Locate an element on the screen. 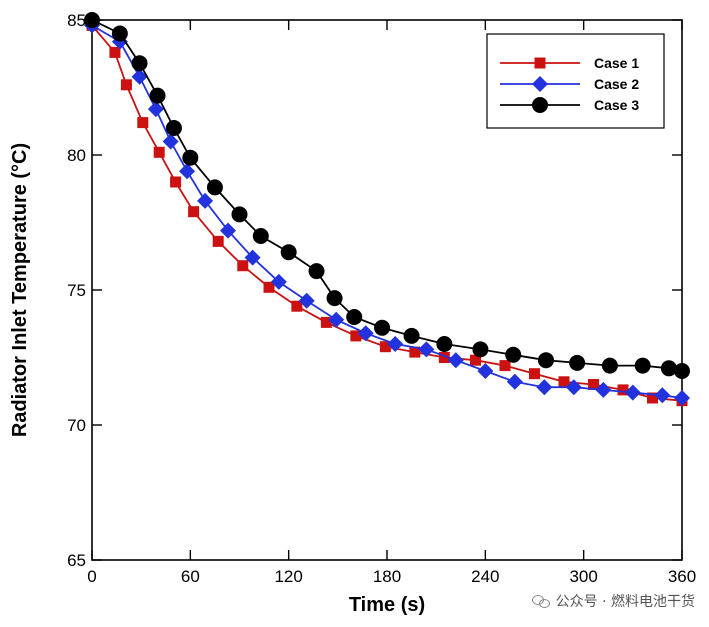 This screenshot has width=709, height=627. legend-box is located at coordinates (575, 81).